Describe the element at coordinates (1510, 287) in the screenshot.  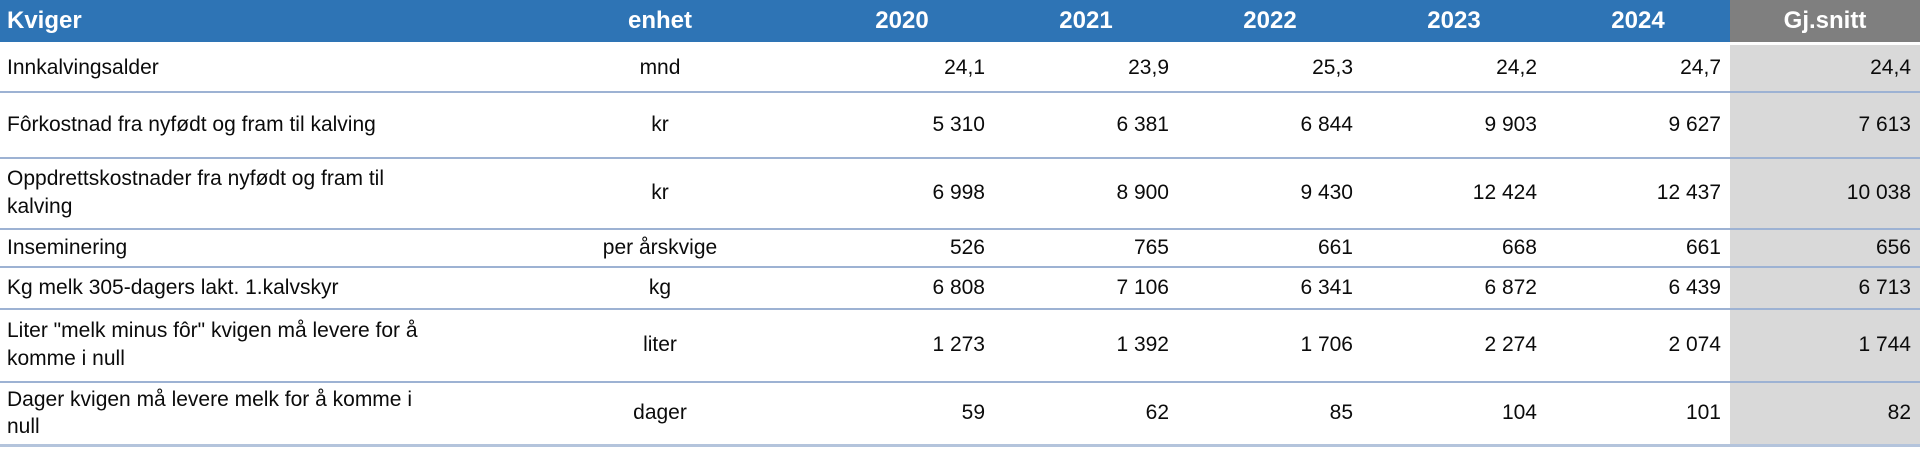
I see `value-cell-2023: 6 872` at that location.